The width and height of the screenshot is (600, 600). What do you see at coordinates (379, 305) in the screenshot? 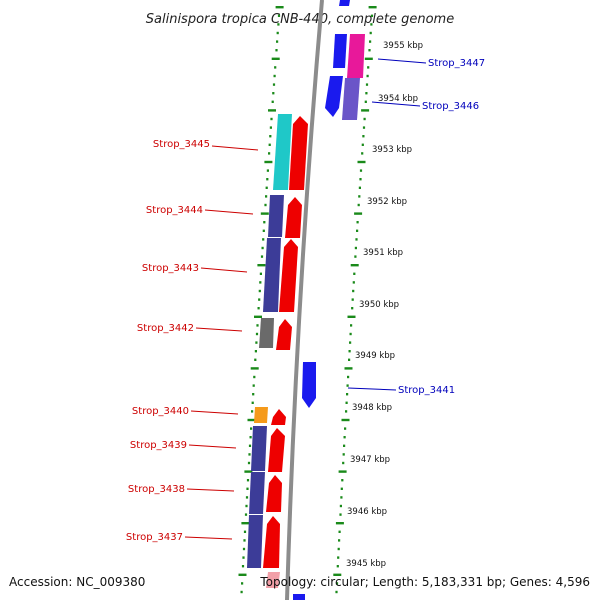
I see `scale-label: 3950 kbp` at bounding box center [379, 305].